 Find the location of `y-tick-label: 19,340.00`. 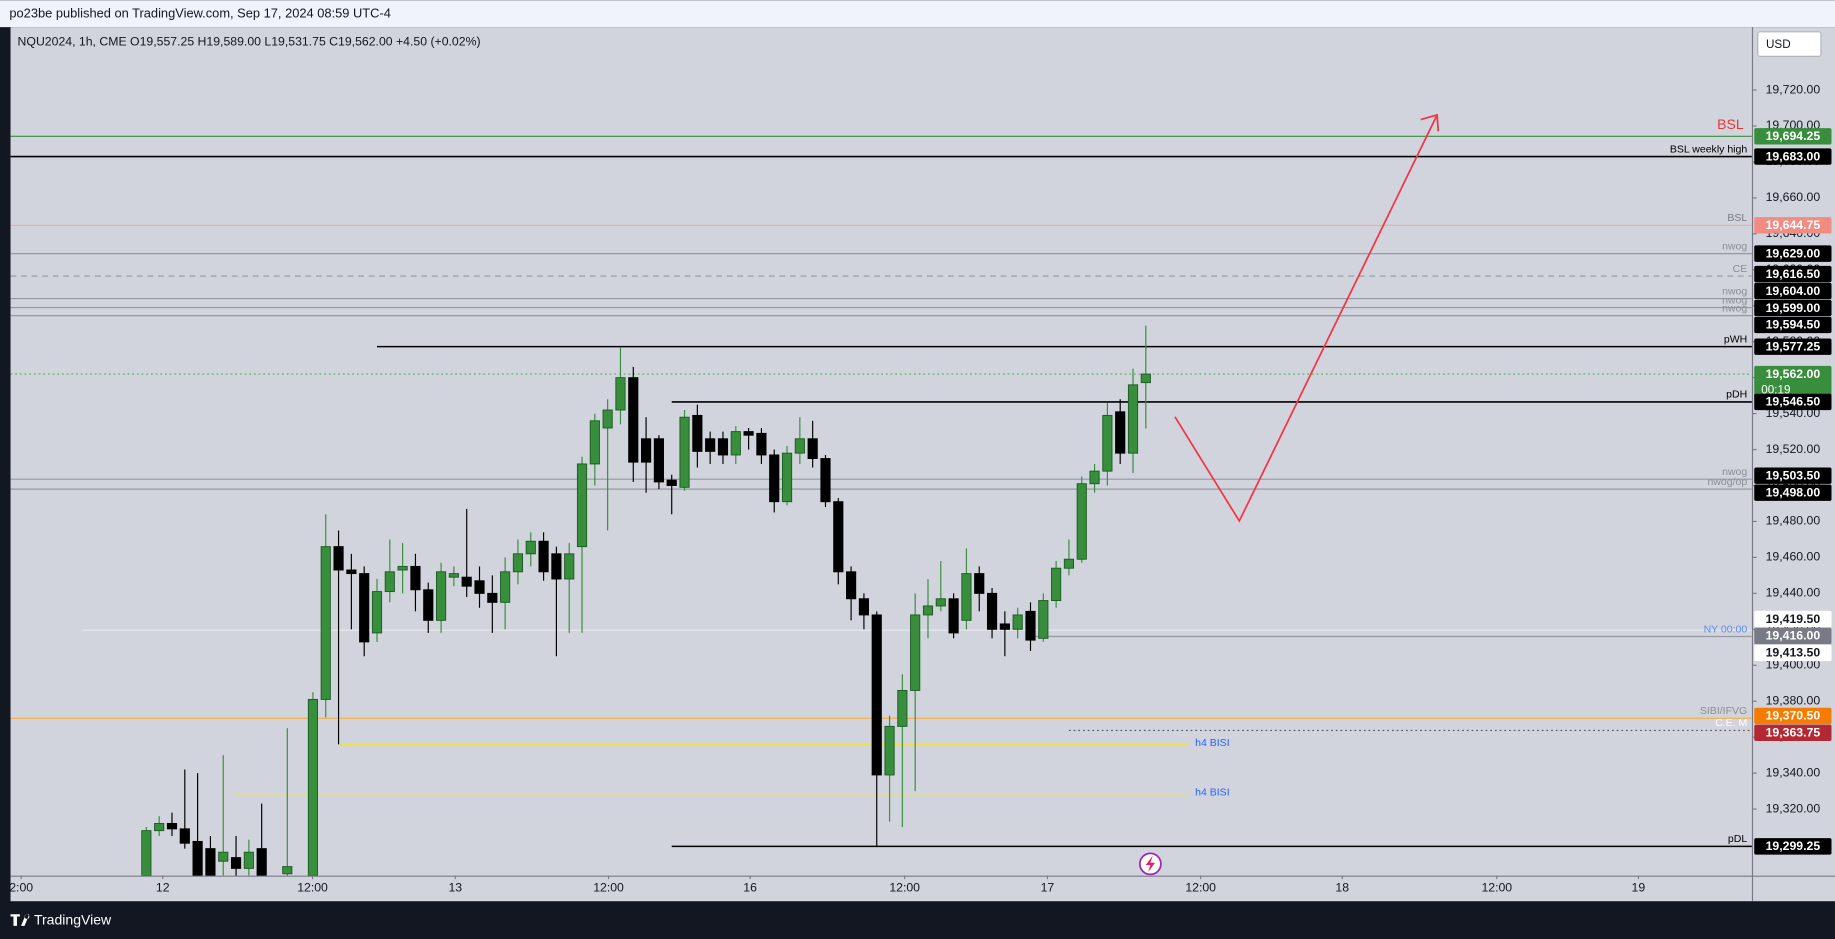

y-tick-label: 19,340.00 is located at coordinates (1793, 772).